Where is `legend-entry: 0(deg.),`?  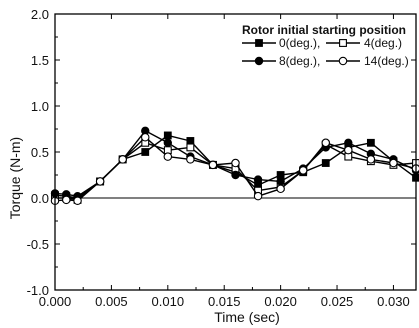
legend-entry: 0(deg.), is located at coordinates (281, 43).